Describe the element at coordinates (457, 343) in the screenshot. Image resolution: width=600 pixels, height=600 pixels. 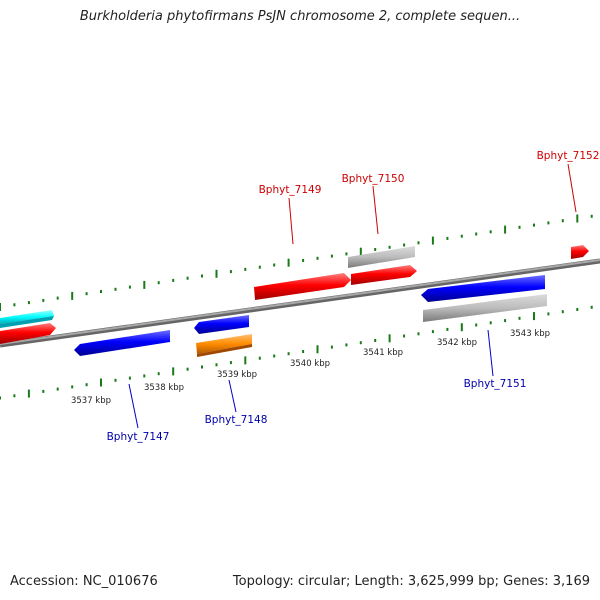
I see `ruler-label-3542: 3542 kbp` at that location.